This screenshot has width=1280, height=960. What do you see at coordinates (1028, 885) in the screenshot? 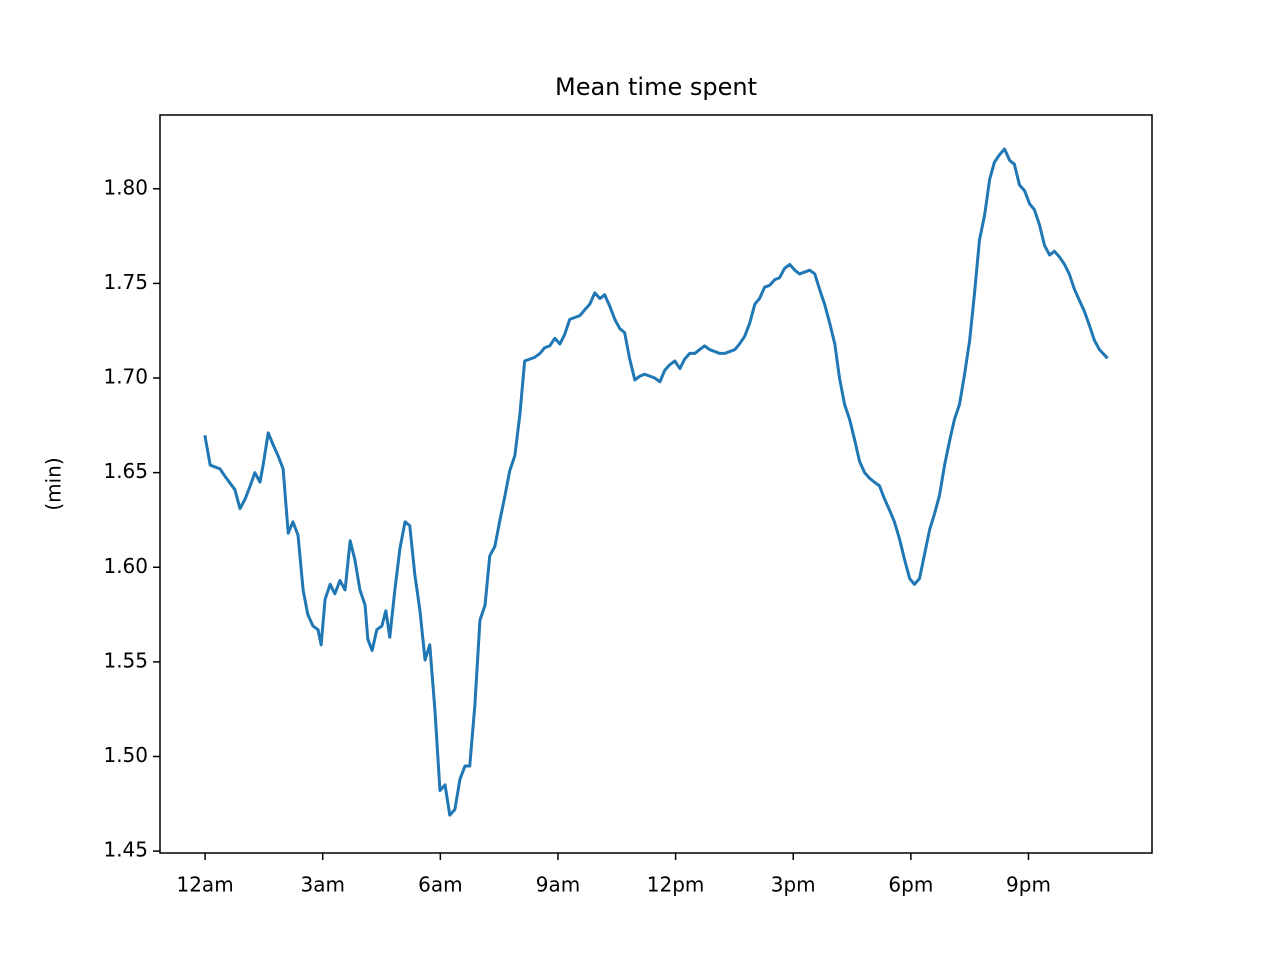
I see `x-tick-label: 9pm` at bounding box center [1028, 885].